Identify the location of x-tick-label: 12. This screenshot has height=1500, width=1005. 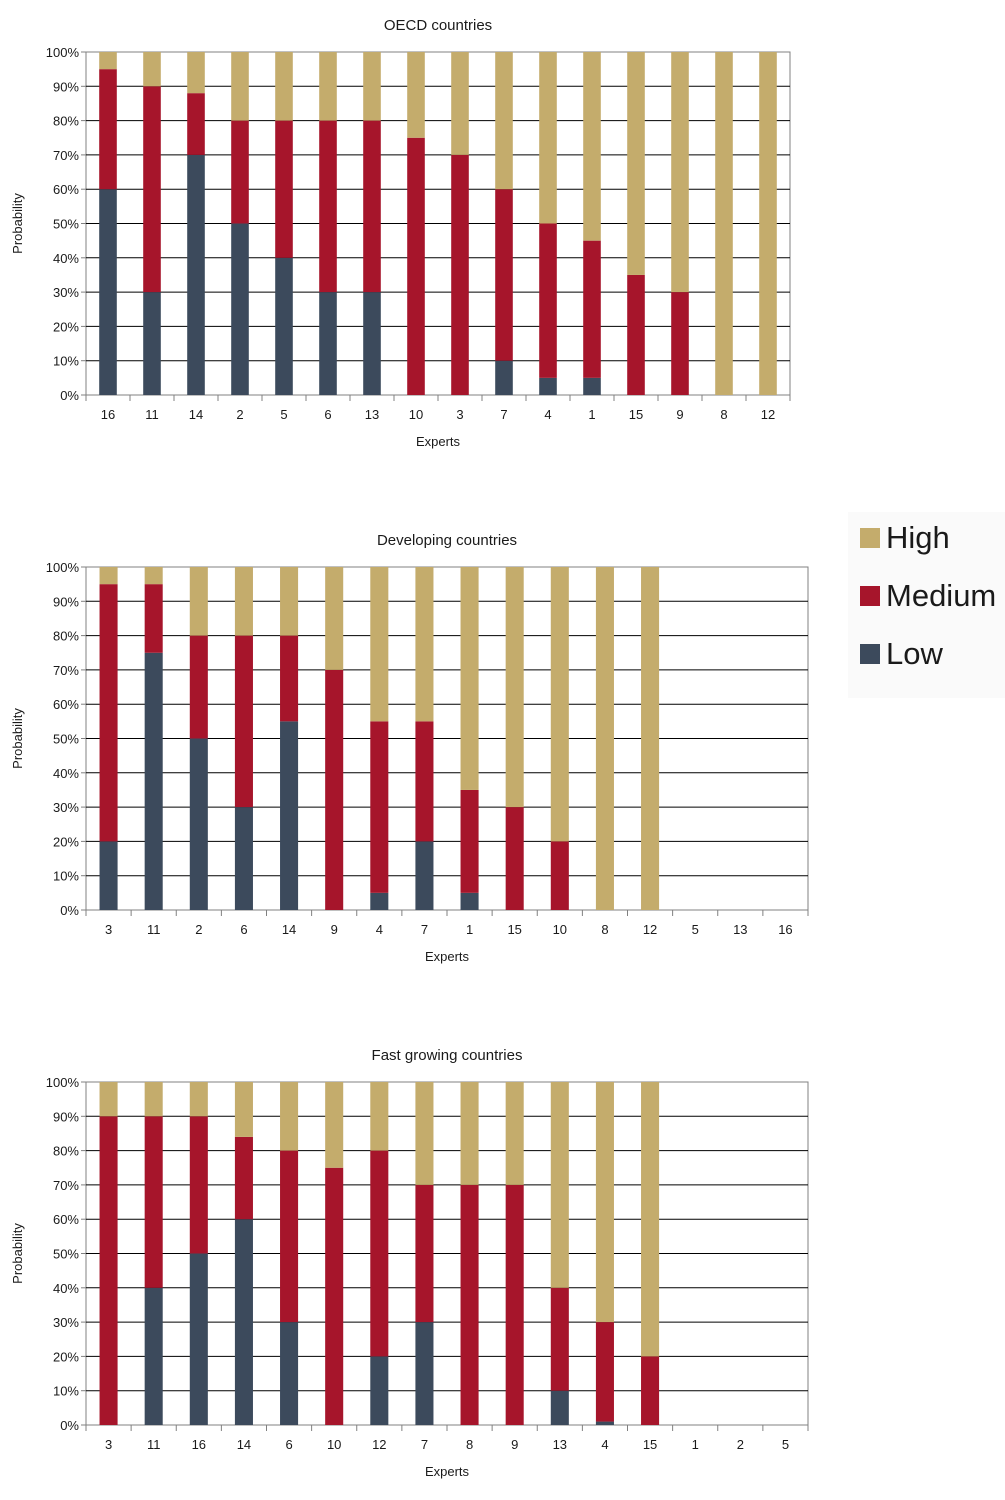
(768, 414).